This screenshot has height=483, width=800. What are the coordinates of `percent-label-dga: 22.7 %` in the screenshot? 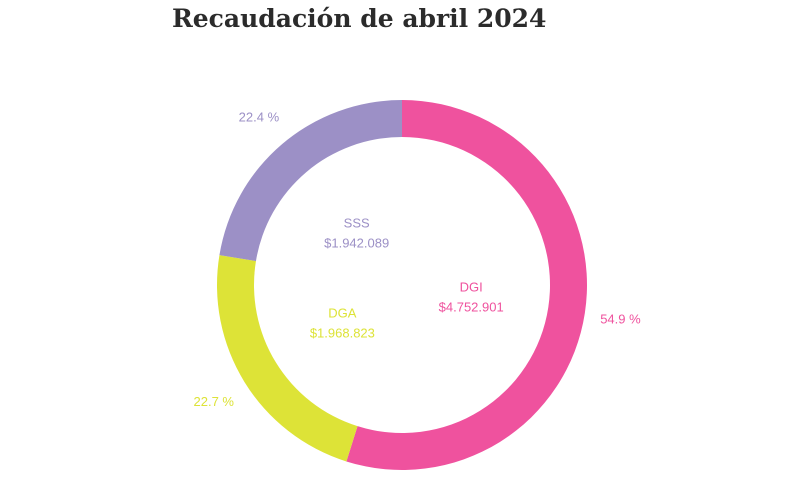 It's located at (214, 401).